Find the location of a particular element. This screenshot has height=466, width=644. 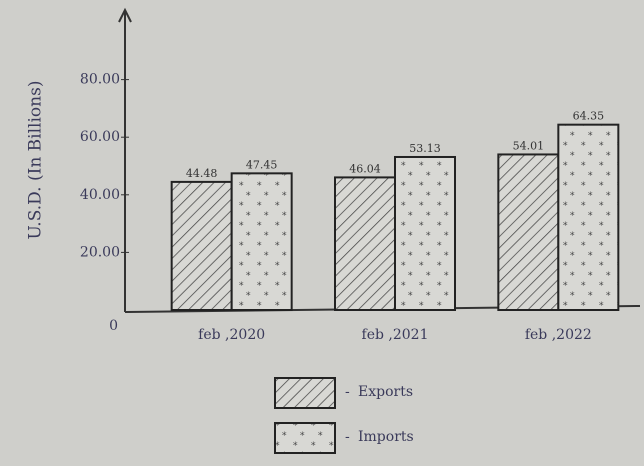

y-tick-label: 0 is located at coordinates (113, 326).